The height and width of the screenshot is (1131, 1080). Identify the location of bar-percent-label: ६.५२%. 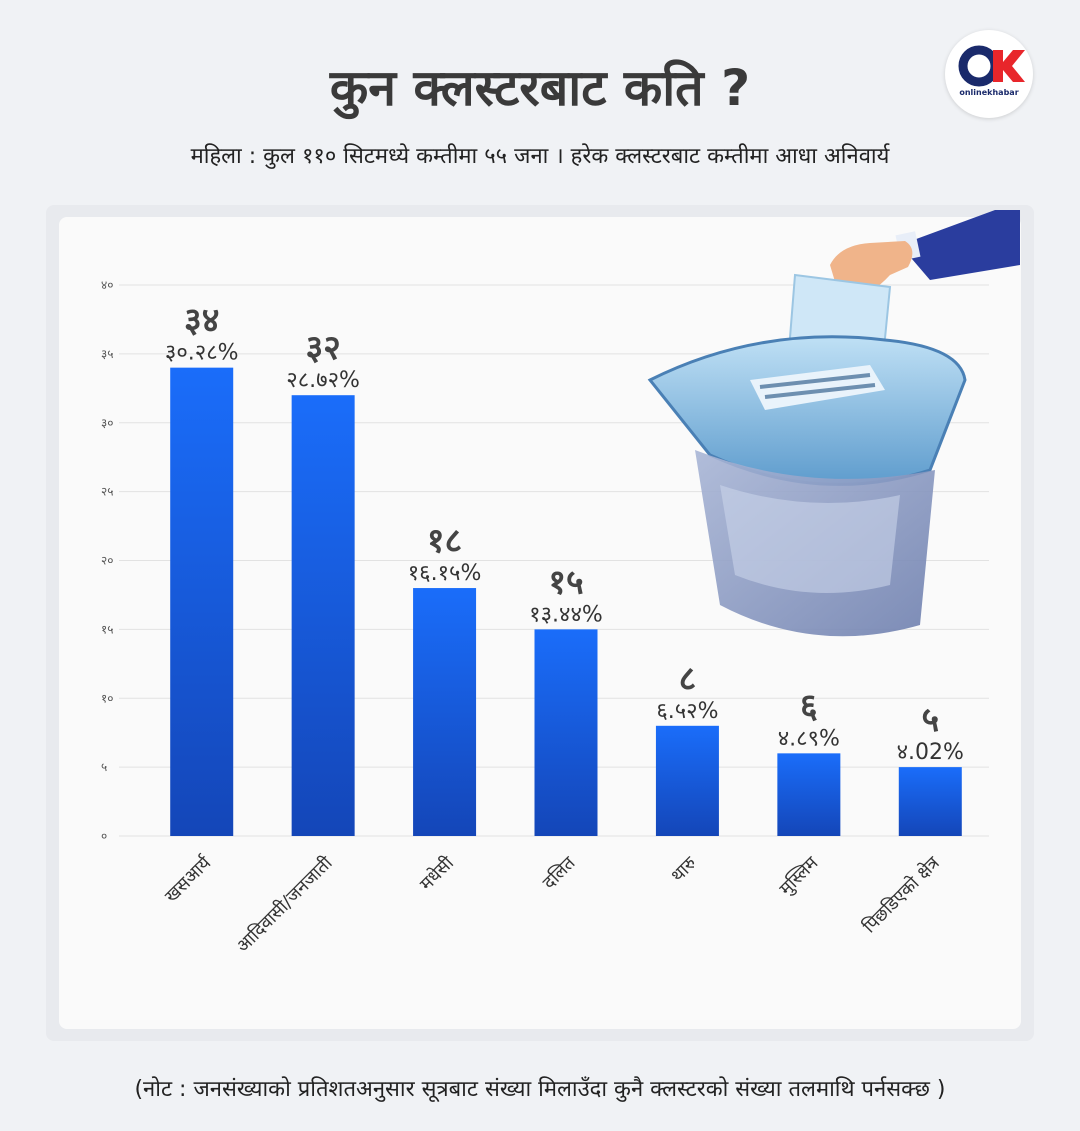
(687, 711).